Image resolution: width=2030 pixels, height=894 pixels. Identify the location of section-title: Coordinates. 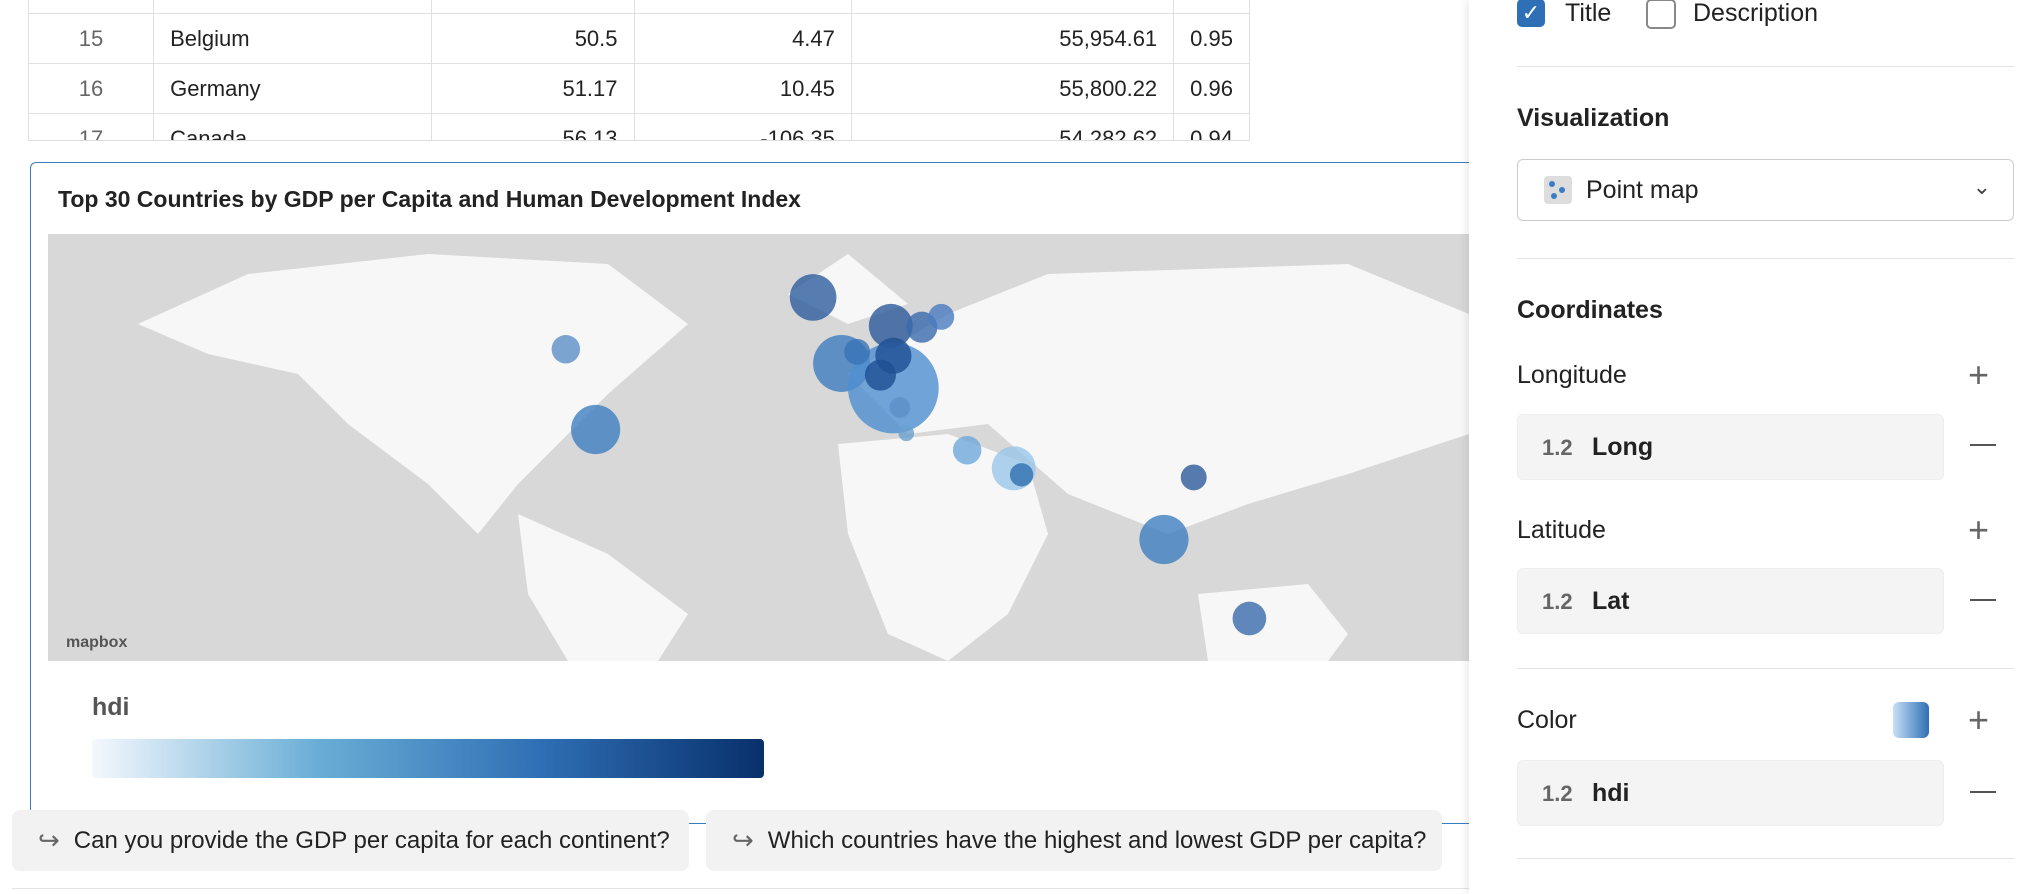
(1590, 310).